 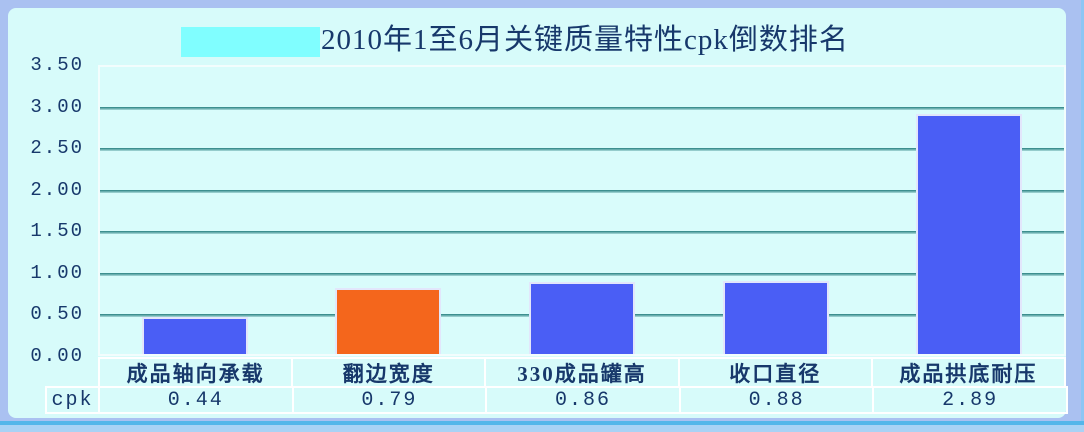 I want to click on y-tick-label: 1.00, so click(x=57, y=272).